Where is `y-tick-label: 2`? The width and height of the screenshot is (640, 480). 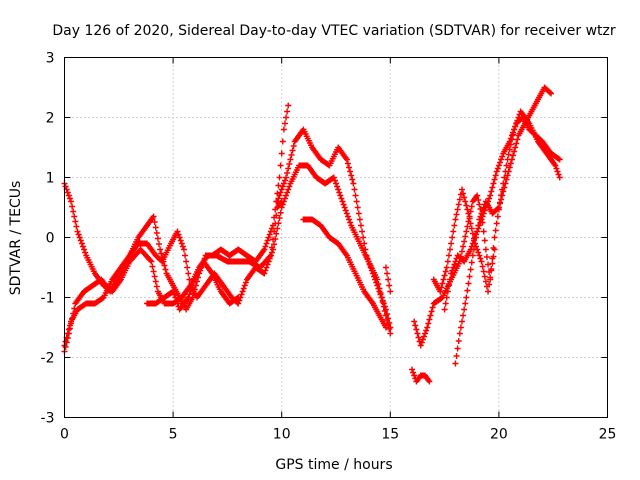
y-tick-label: 2 is located at coordinates (50, 119).